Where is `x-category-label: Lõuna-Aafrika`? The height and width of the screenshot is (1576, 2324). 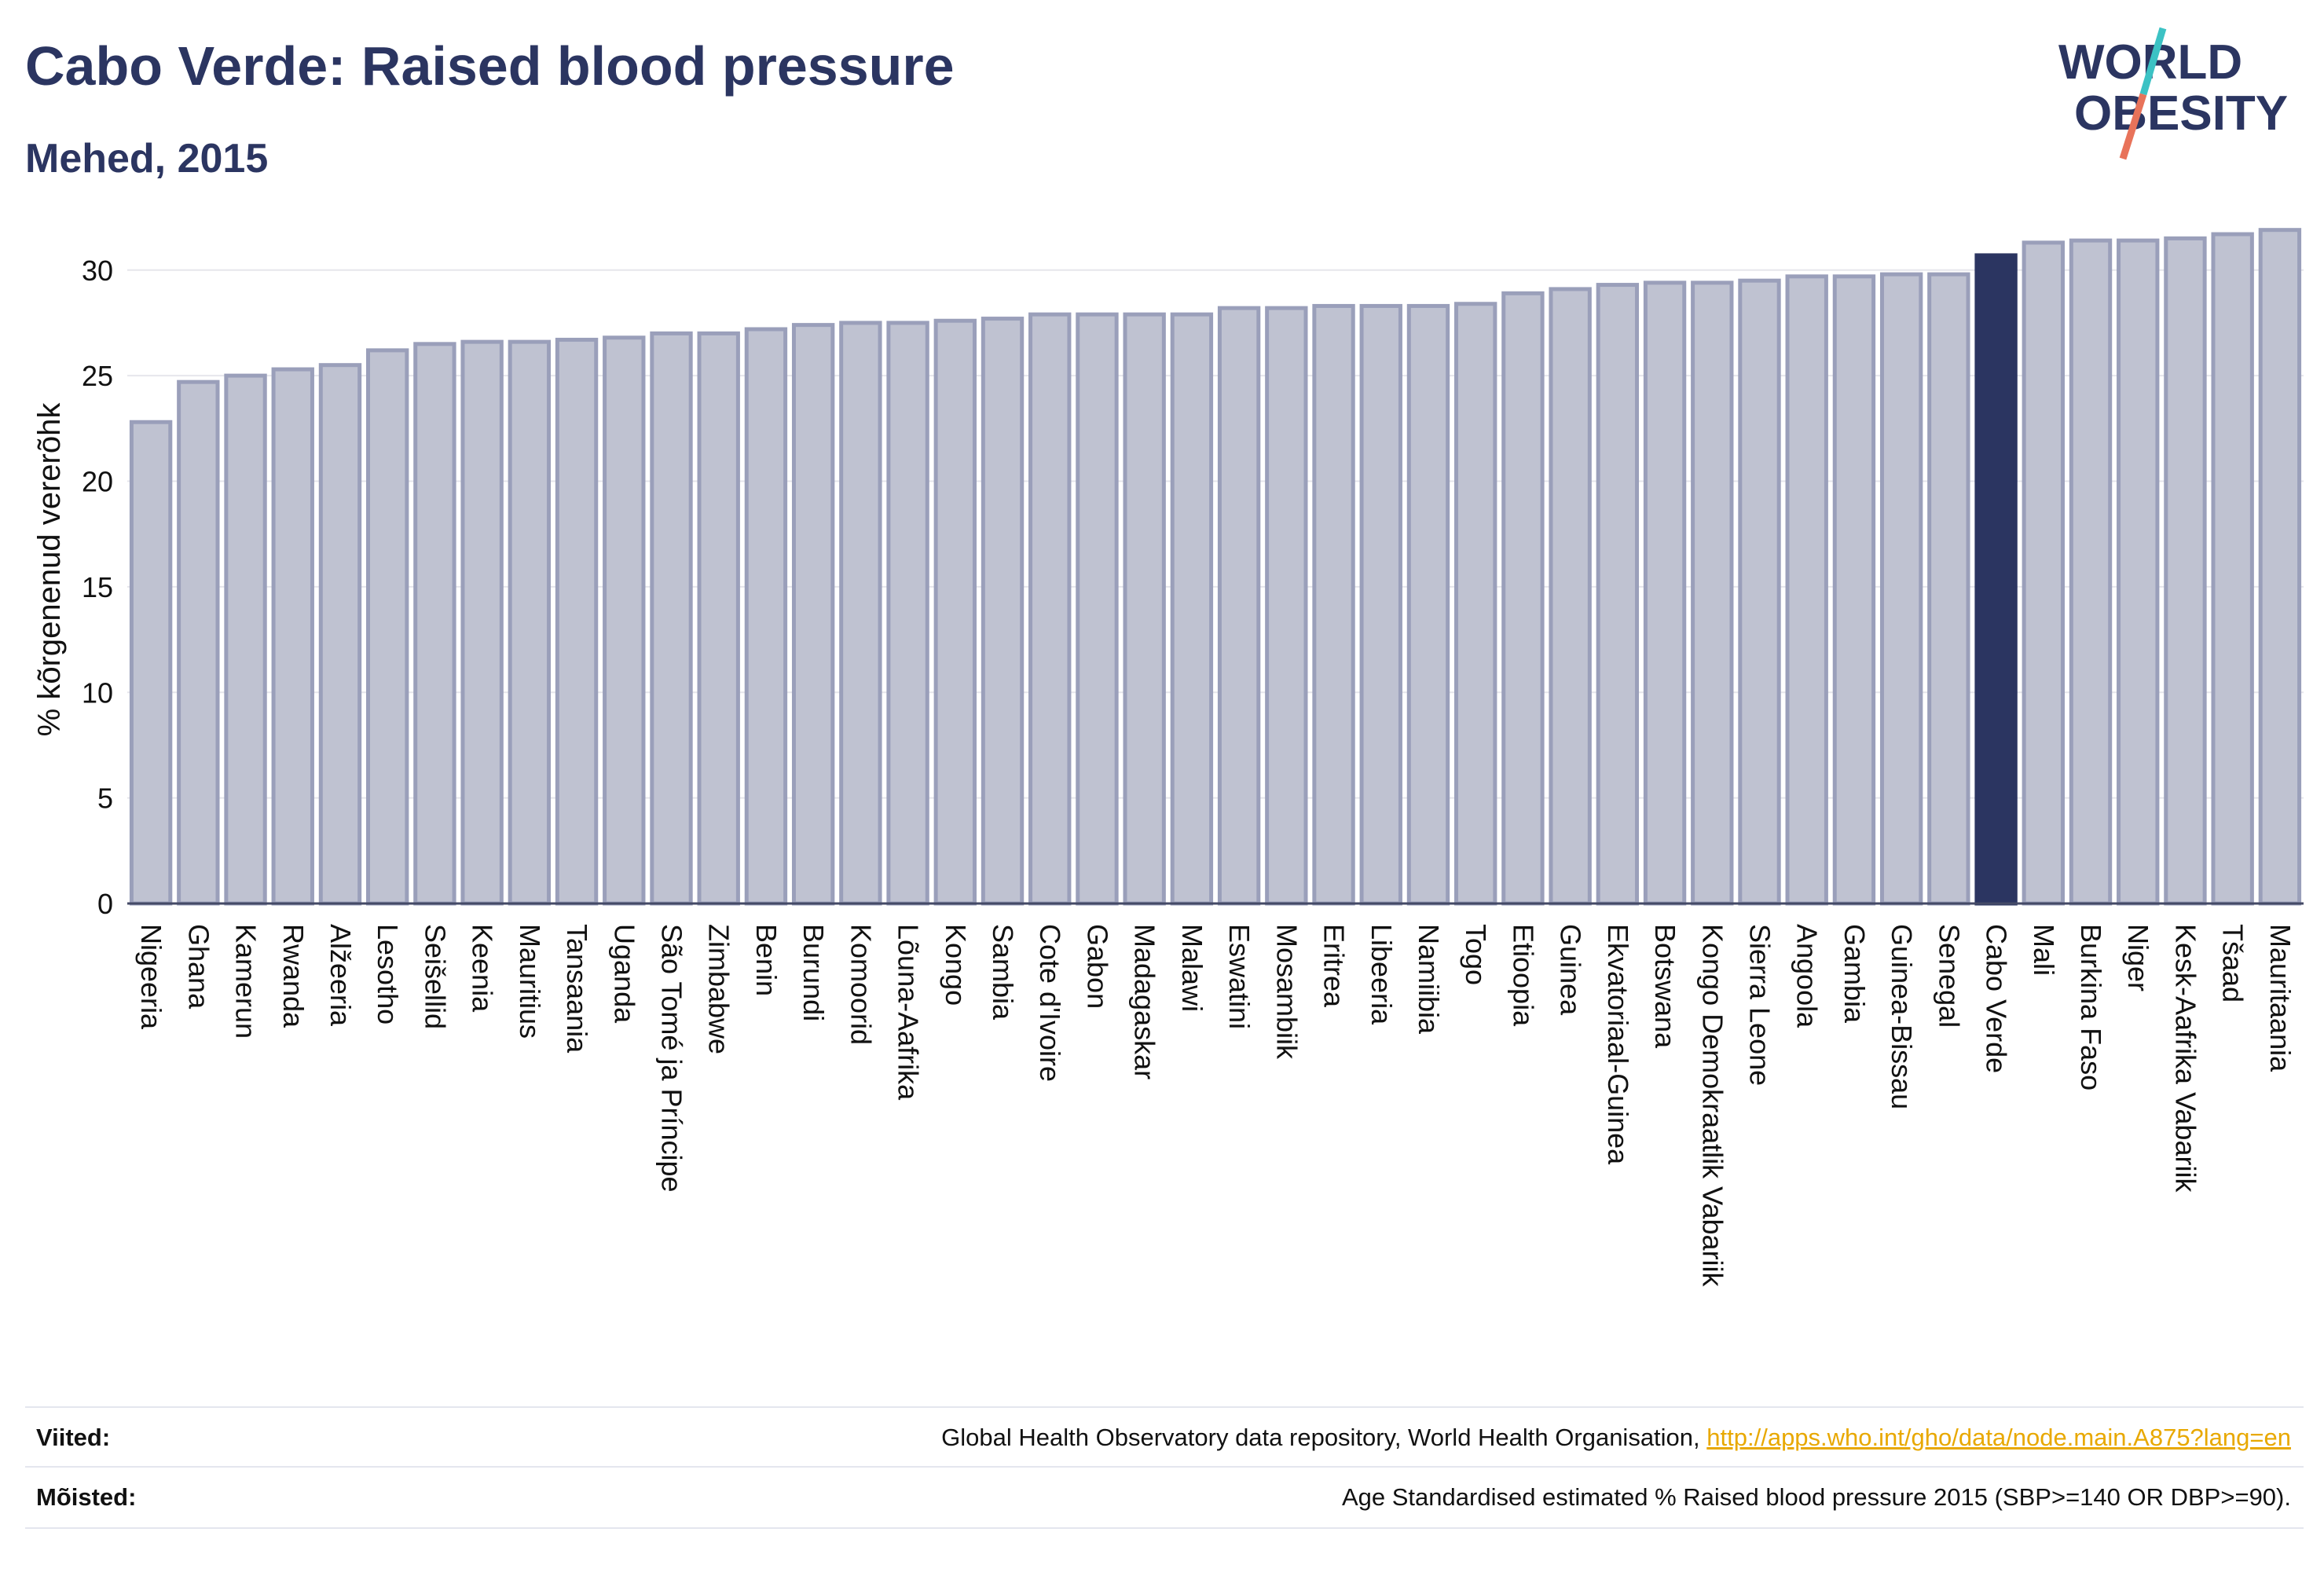 x-category-label: Lõuna-Aafrika is located at coordinates (909, 1012).